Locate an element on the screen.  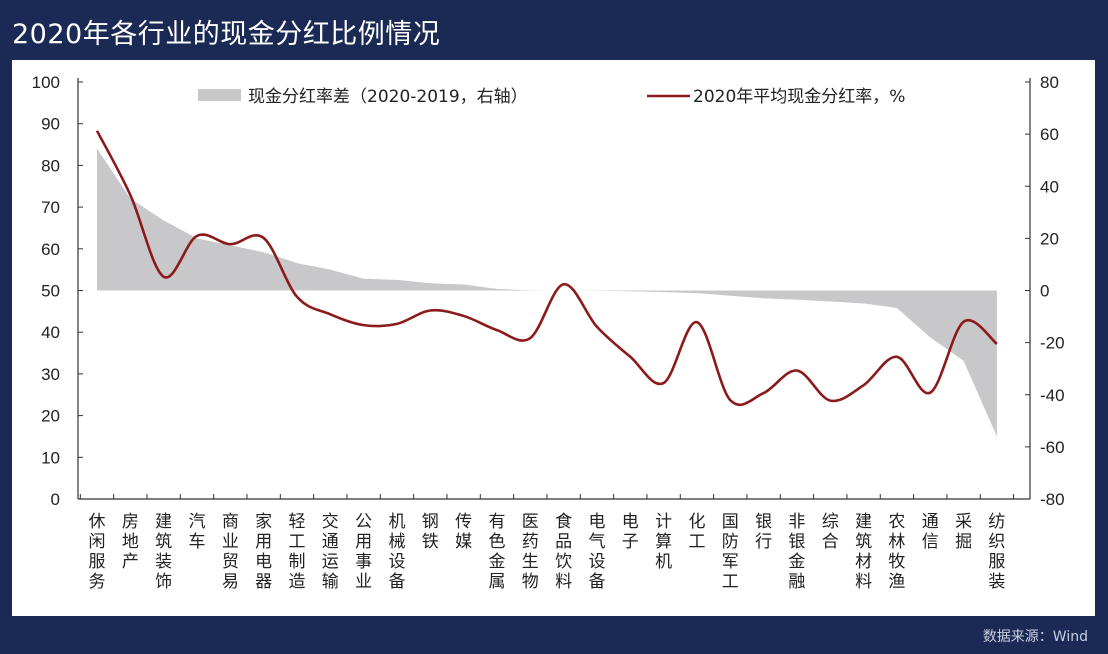
x-tick-label: 房地产 is located at coordinates (130, 542).